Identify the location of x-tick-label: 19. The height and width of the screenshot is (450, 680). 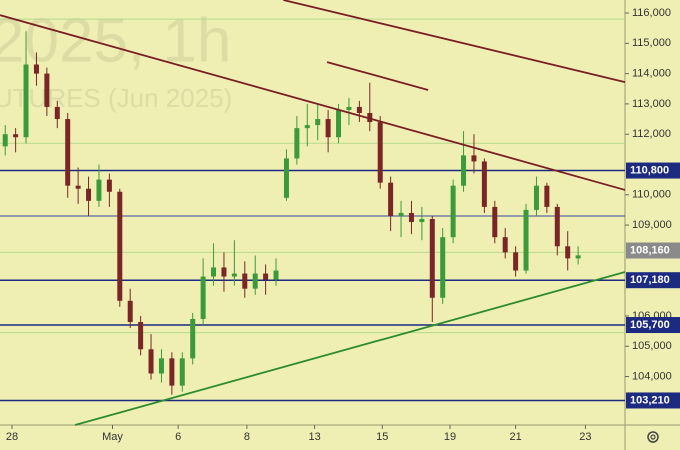
(450, 437).